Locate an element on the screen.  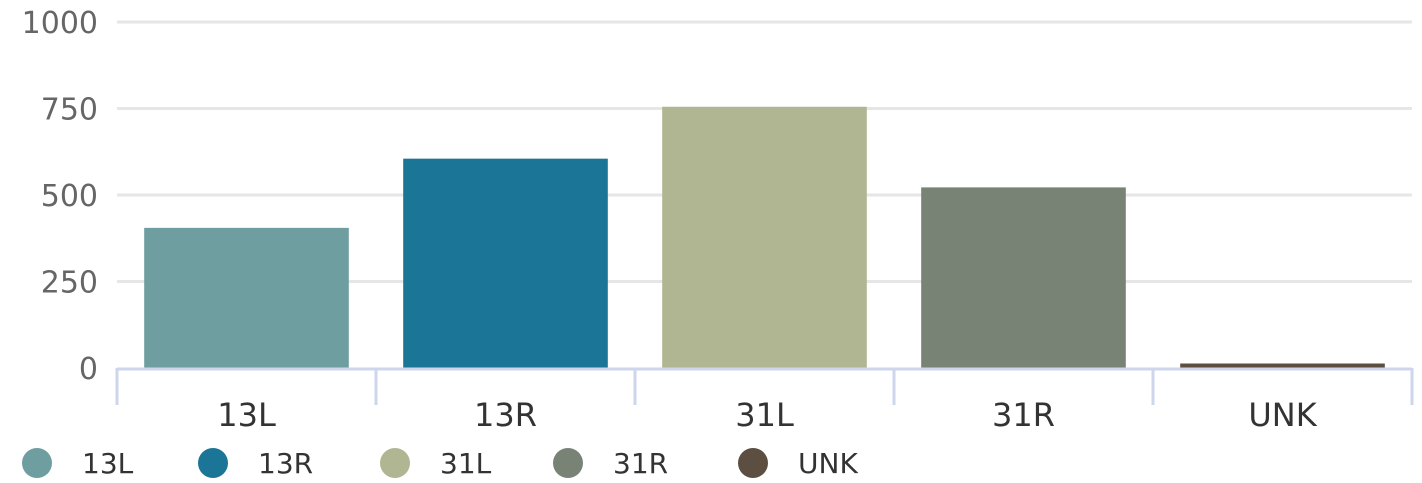
legend-item-31l: 31L is located at coordinates (436, 463).